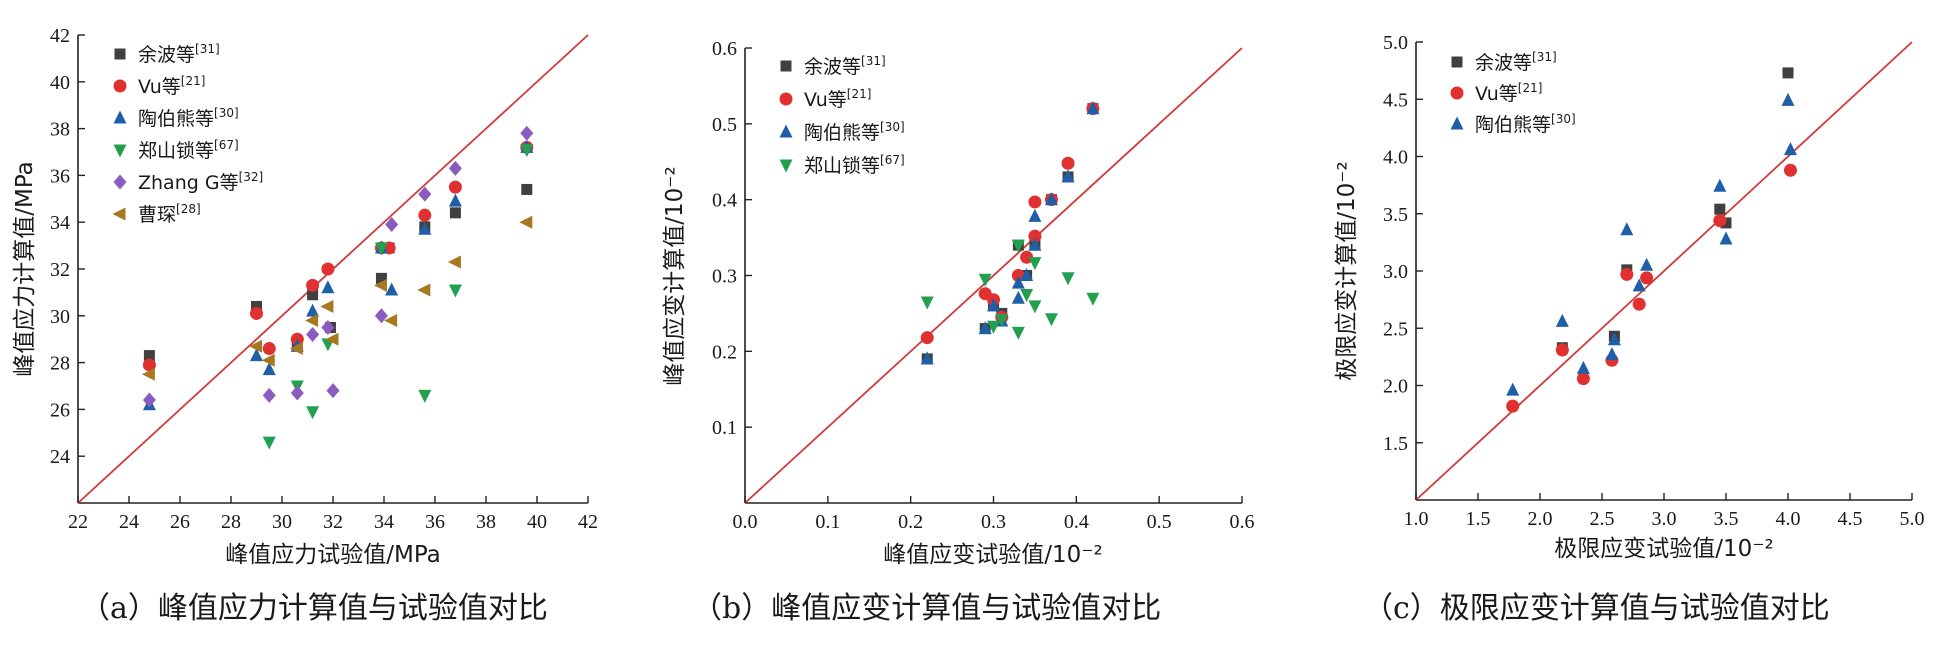  What do you see at coordinates (188, 118) in the screenshot?
I see `legend-label-tao-boxiong: 陶伯熊等[30]` at bounding box center [188, 118].